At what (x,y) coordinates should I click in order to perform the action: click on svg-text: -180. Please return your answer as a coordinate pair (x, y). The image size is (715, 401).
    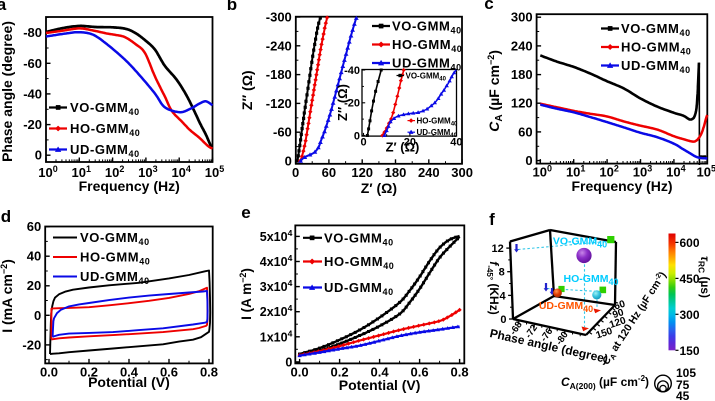
    Looking at the image, I should click on (279, 74).